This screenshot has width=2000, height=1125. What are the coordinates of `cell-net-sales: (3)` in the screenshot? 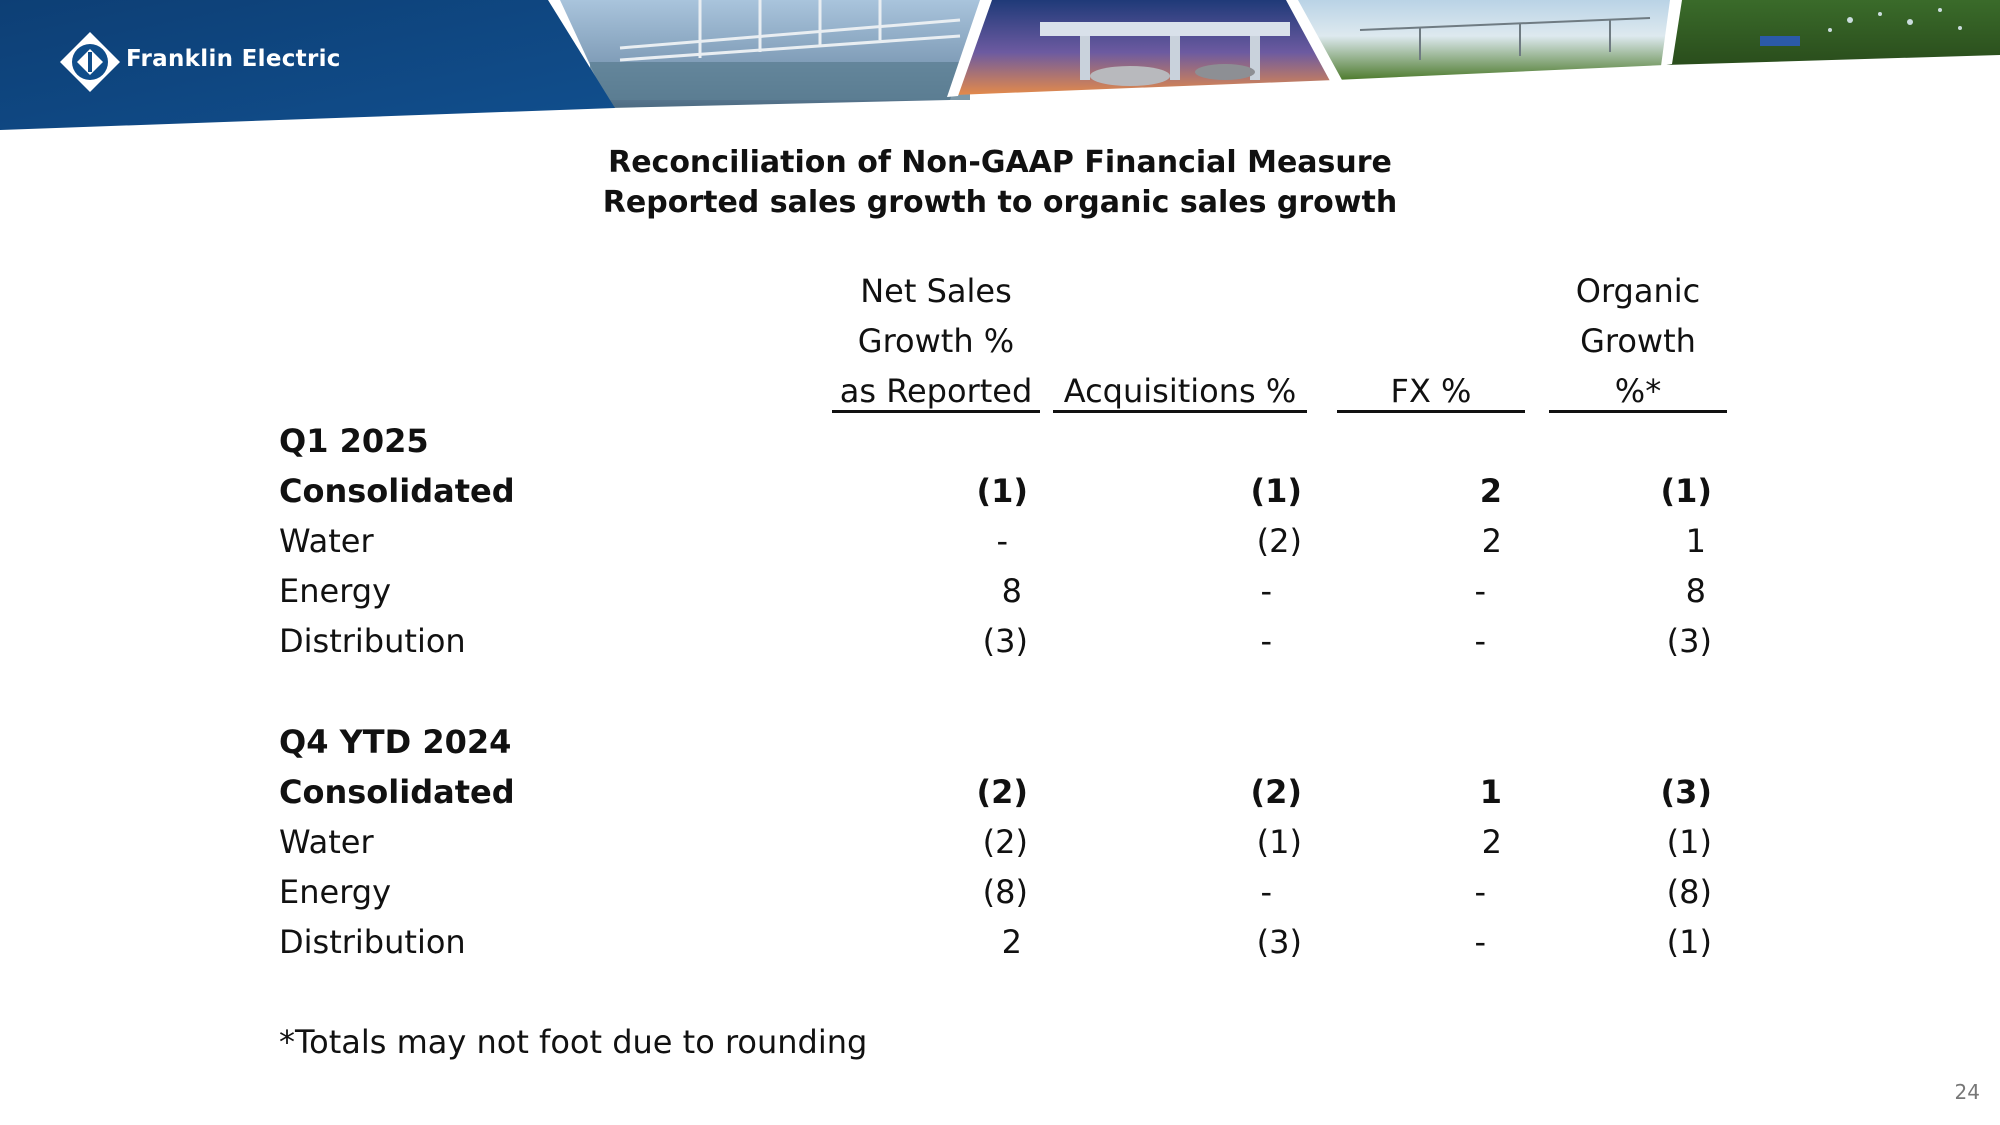 It's located at (1005, 641).